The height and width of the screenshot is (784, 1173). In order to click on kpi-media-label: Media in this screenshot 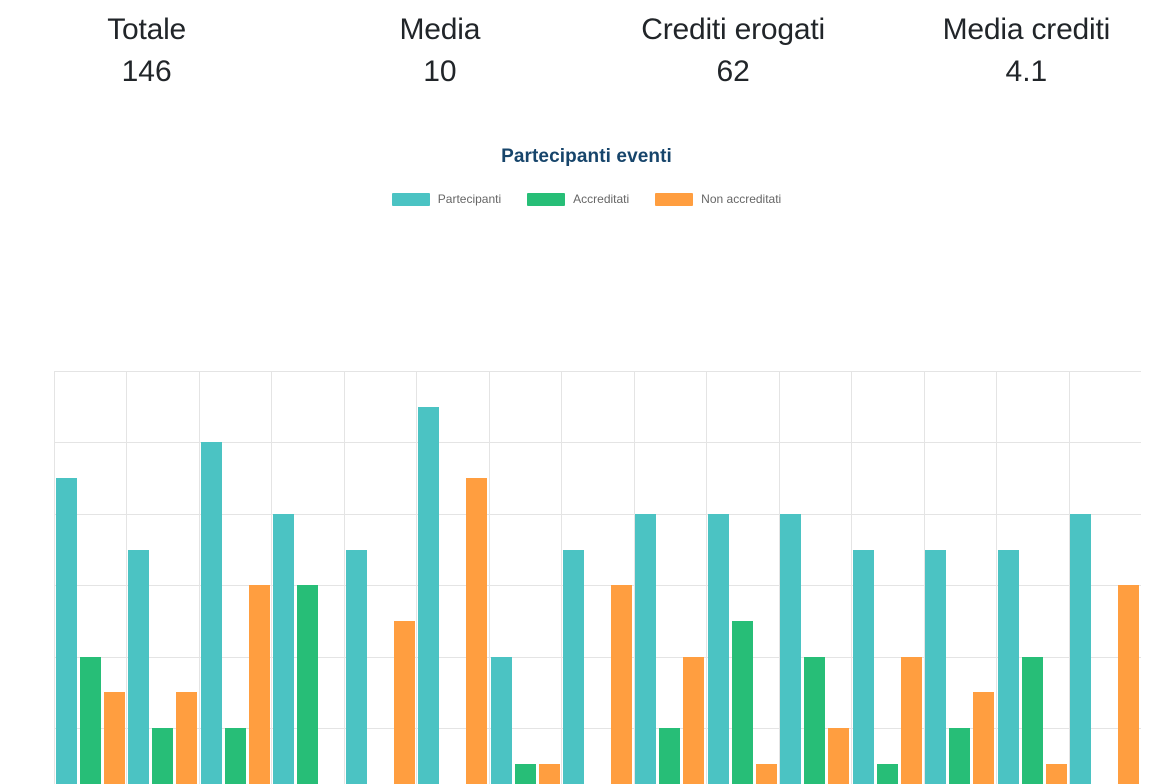, I will do `click(440, 29)`.